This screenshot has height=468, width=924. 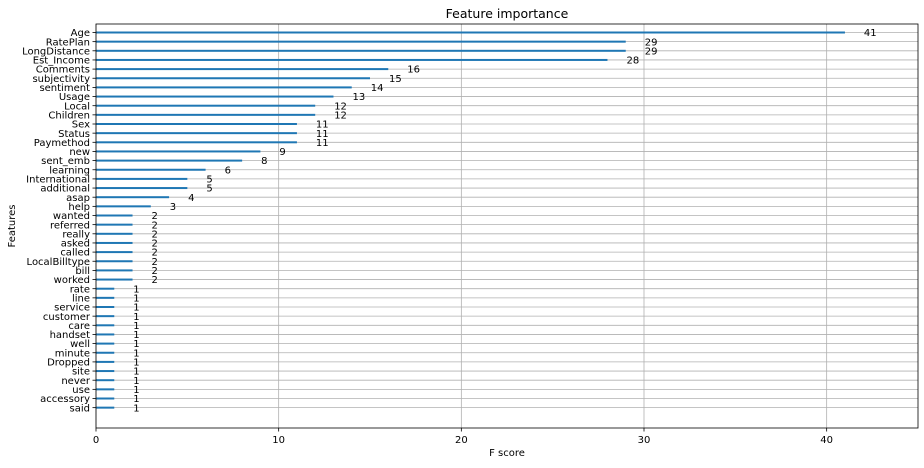 I want to click on y-tick-label: customer, so click(x=67, y=317).